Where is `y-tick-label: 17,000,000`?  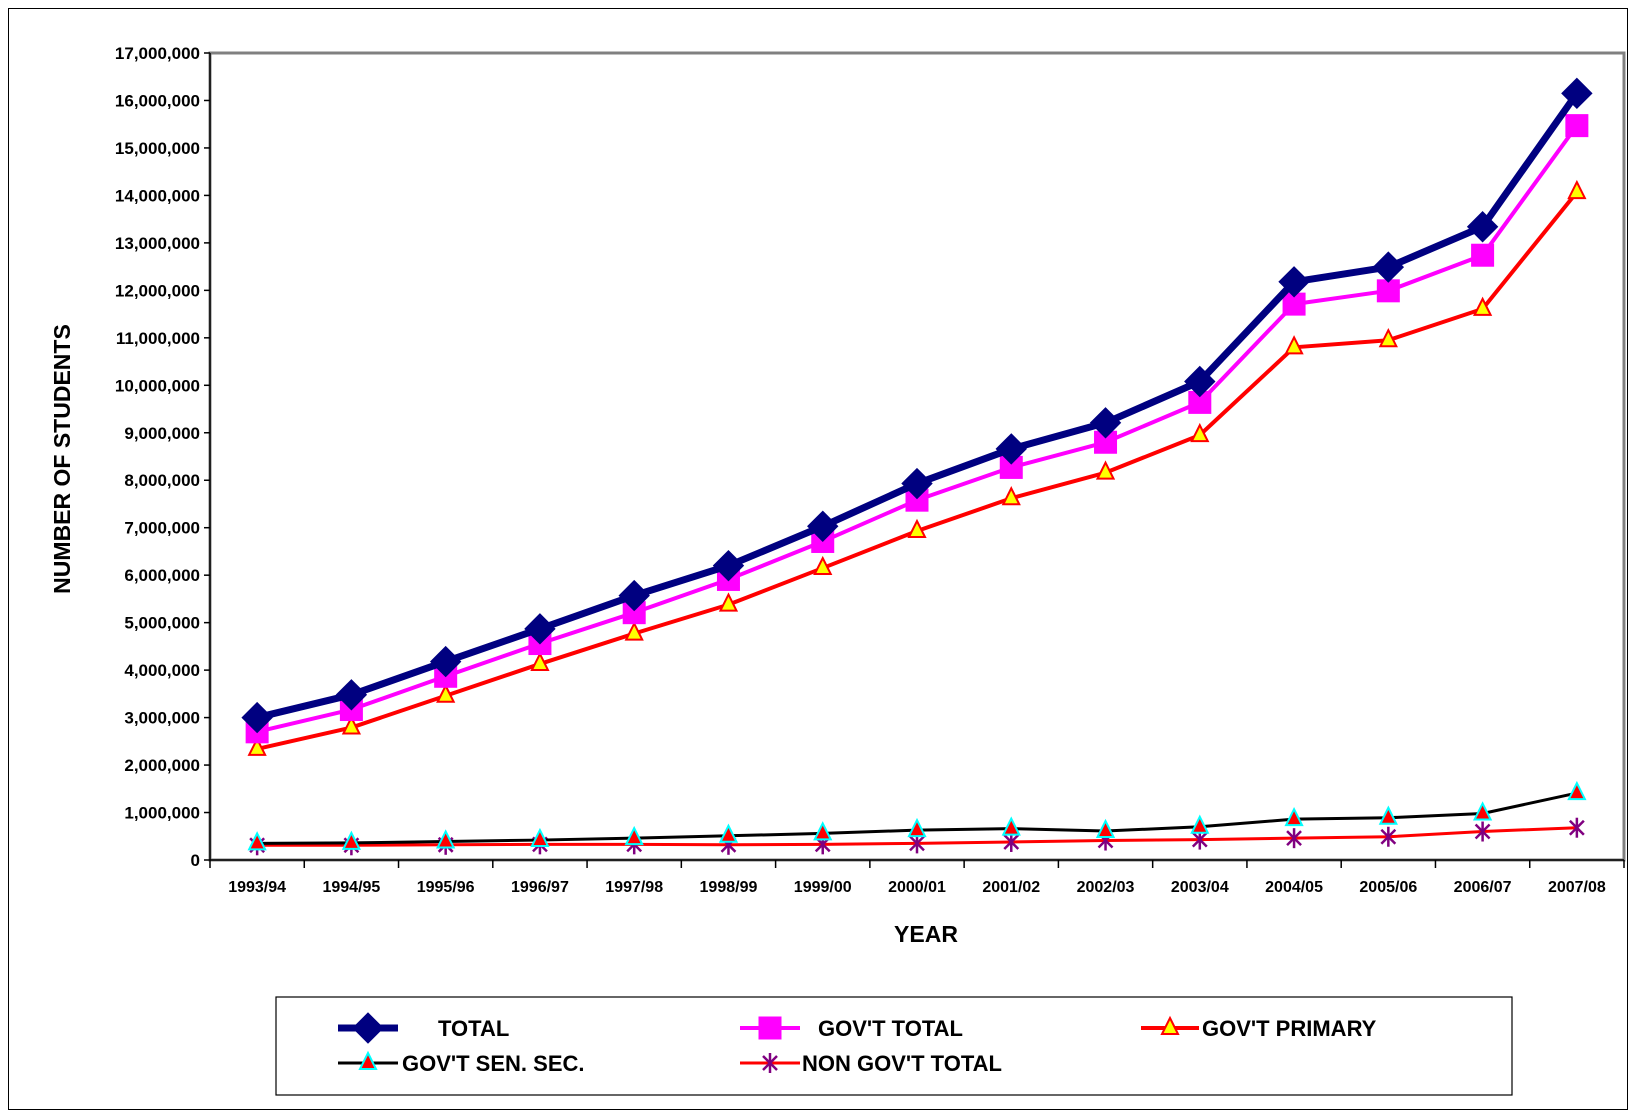 y-tick-label: 17,000,000 is located at coordinates (157, 53).